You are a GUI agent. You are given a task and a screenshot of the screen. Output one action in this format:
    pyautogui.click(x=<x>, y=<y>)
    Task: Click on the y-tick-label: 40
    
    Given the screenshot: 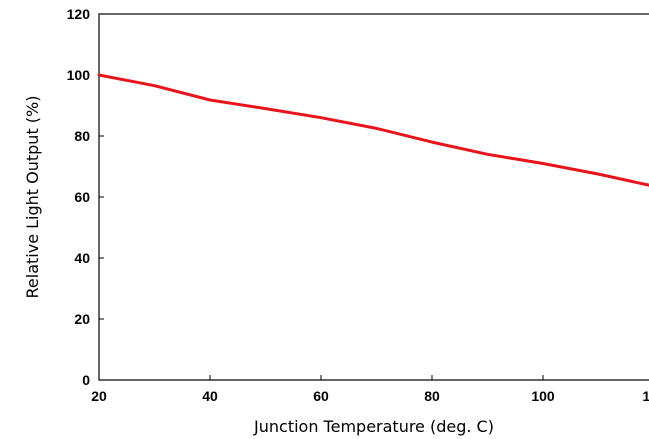 What is the action you would take?
    pyautogui.click(x=82, y=258)
    